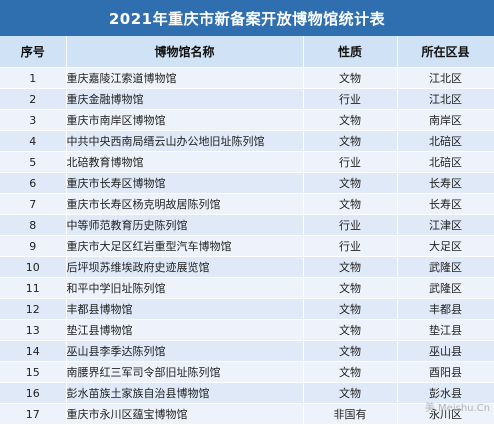  I want to click on table-row: 15 南腰界红三军司令部旧址陈列馆 文物 酉阳县, so click(247, 372).